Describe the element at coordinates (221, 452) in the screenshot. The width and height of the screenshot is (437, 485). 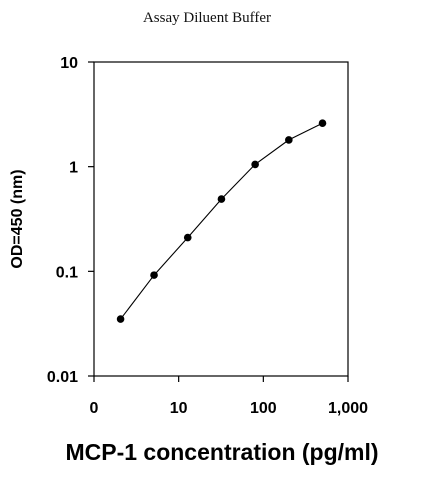
I see `x-axis-label: MCP-1 concentration (pg/ml)` at that location.